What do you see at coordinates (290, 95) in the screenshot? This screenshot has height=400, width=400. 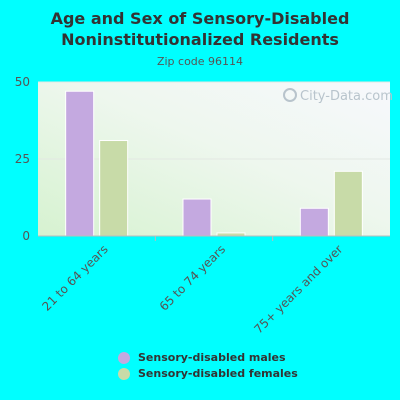 I see `watermark-icon` at bounding box center [290, 95].